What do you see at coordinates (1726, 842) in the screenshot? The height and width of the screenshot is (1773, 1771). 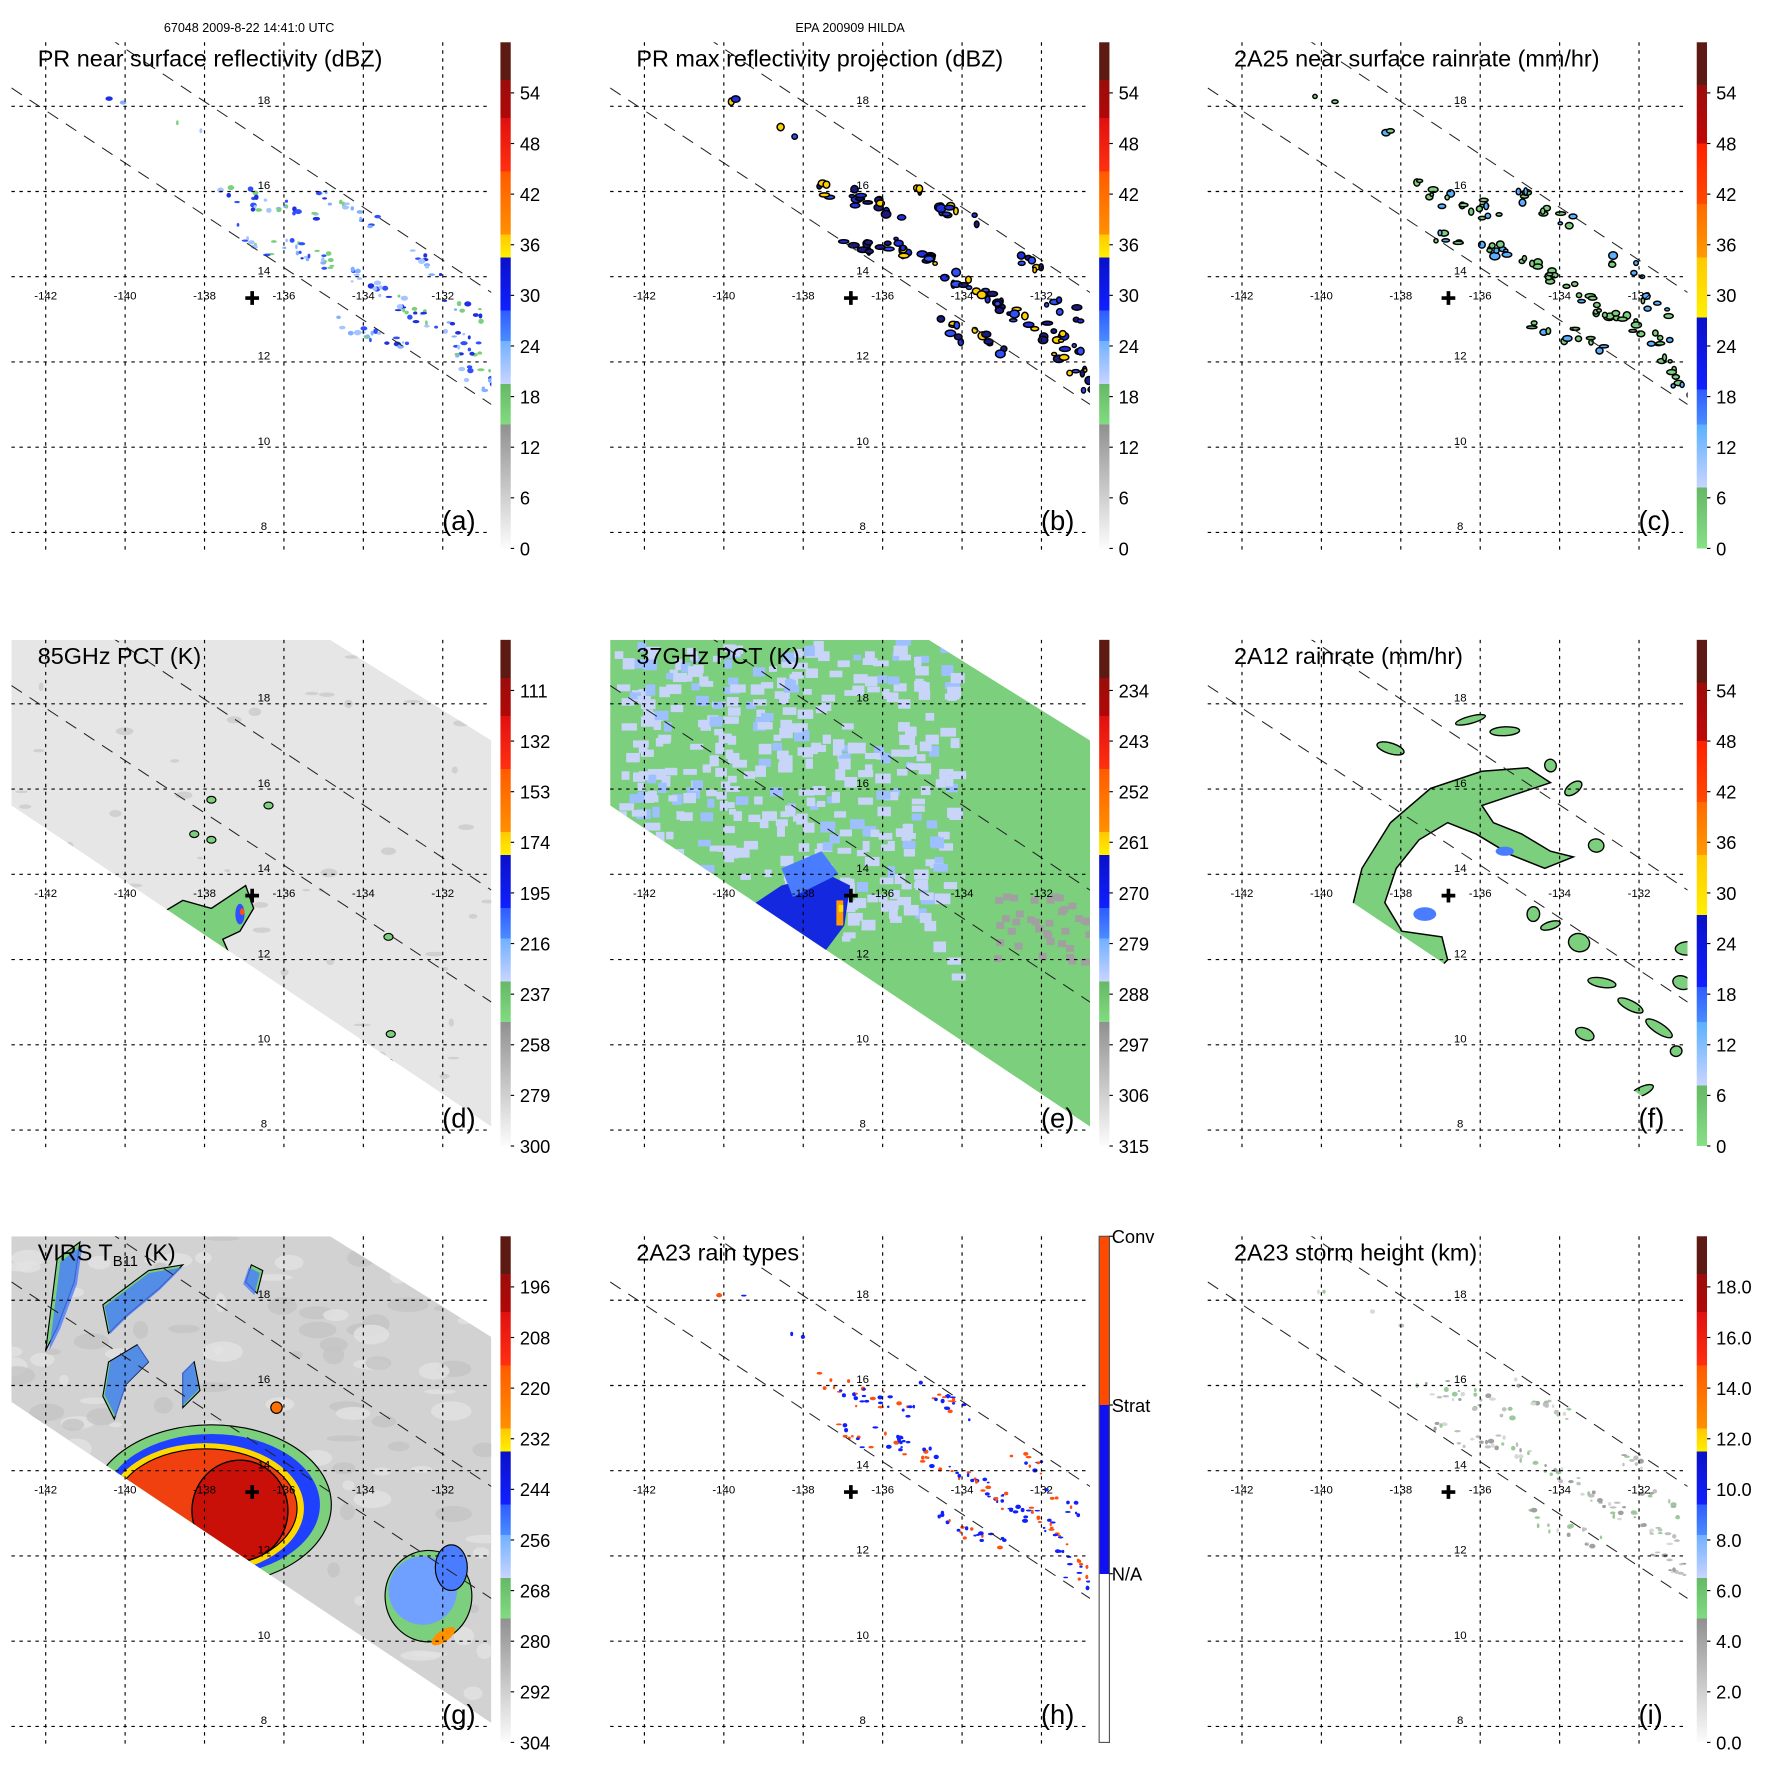 I see `colorbar-tick-label: 36` at bounding box center [1726, 842].